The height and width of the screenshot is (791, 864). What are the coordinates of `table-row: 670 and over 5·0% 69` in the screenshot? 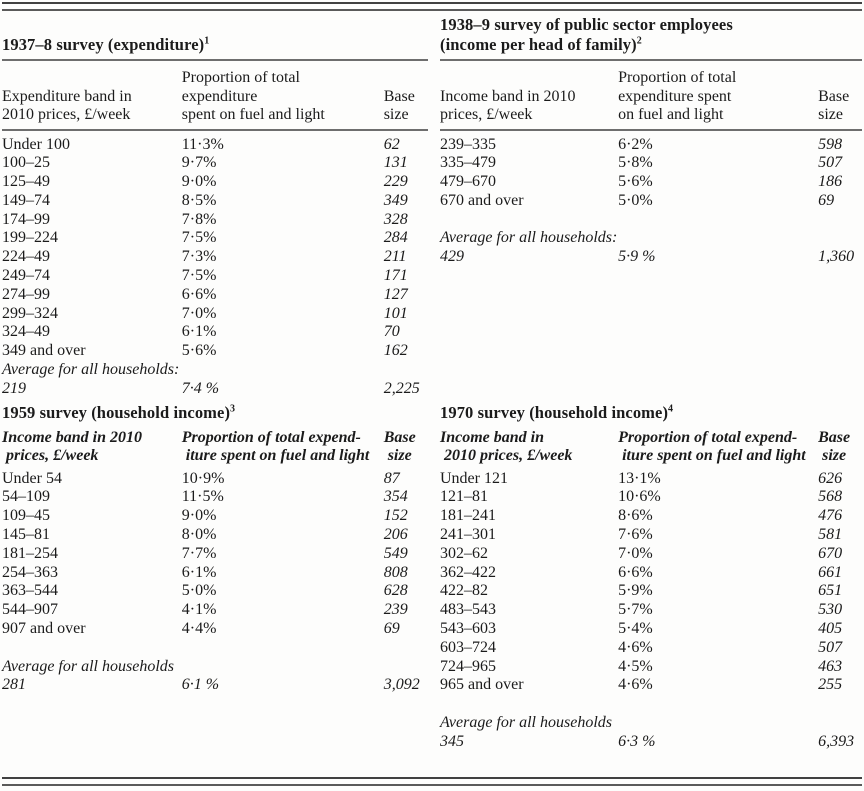 It's located at (651, 201).